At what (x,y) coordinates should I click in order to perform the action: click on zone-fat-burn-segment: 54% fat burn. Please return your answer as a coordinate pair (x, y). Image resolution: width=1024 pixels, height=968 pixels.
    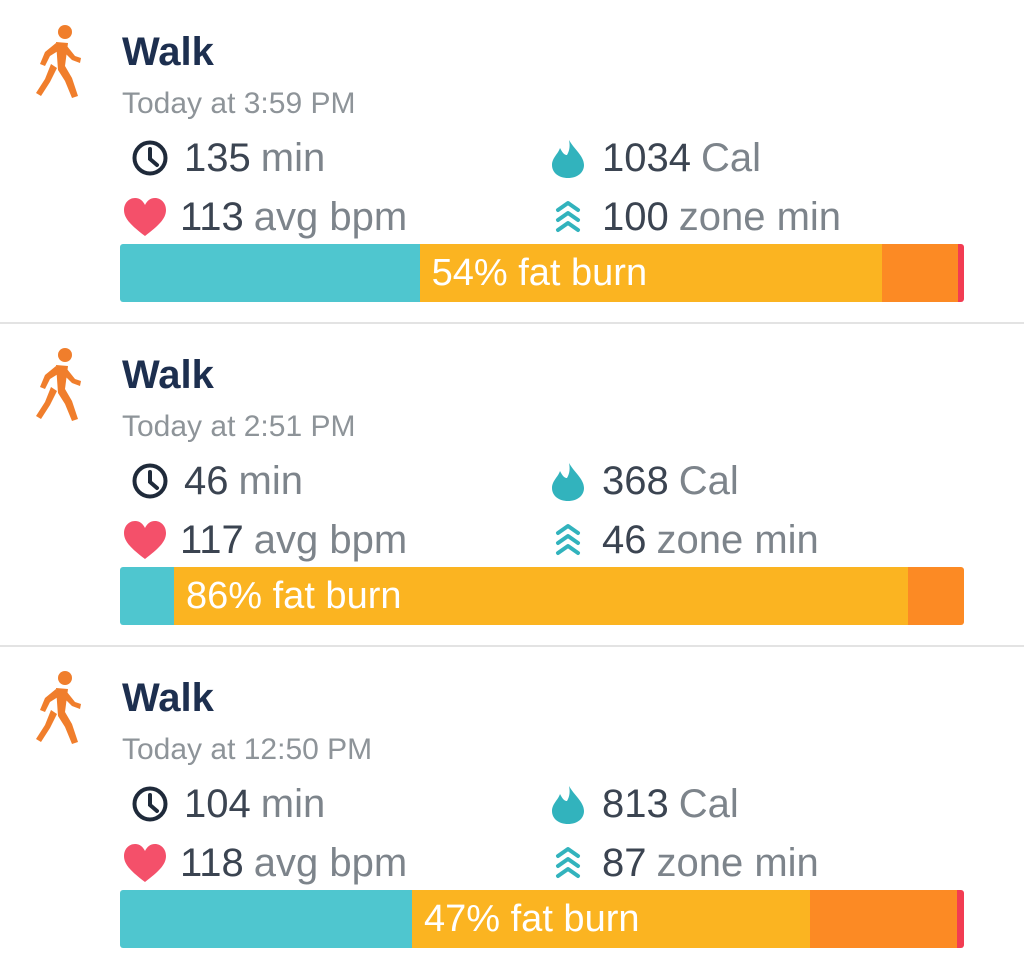
    Looking at the image, I should click on (651, 273).